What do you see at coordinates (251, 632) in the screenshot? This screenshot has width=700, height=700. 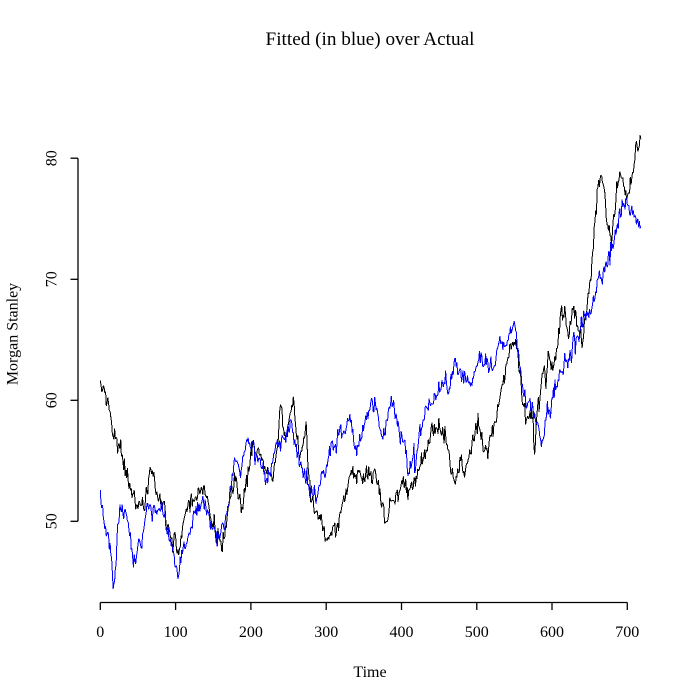 I see `svg-text: 200` at bounding box center [251, 632].